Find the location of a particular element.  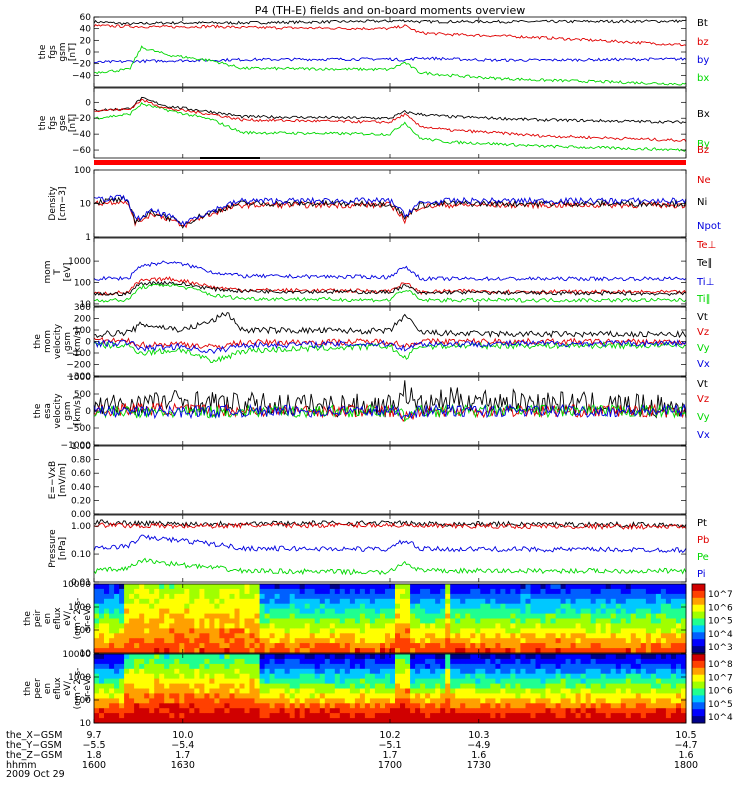

mom-temp-ylabel-line: [eV] is located at coordinates (68, 272).